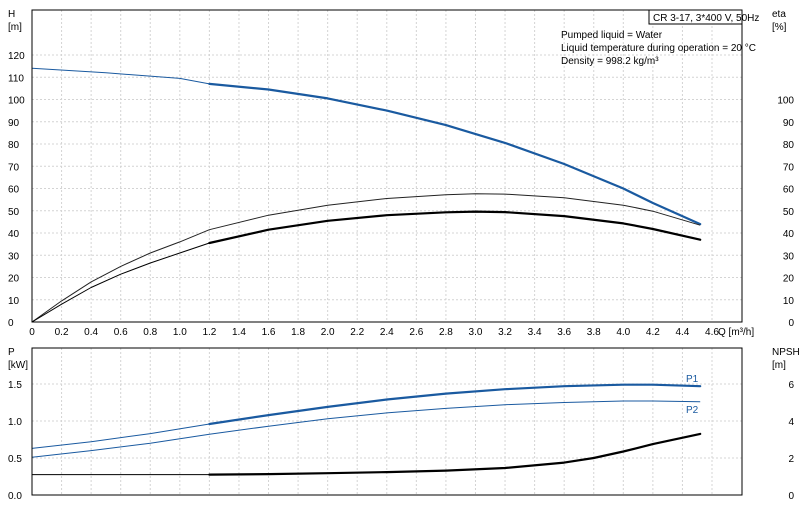  Describe the element at coordinates (706, 18) in the screenshot. I see `title-box-text: CR 3-17, 3*400 V, 50Hz` at that location.